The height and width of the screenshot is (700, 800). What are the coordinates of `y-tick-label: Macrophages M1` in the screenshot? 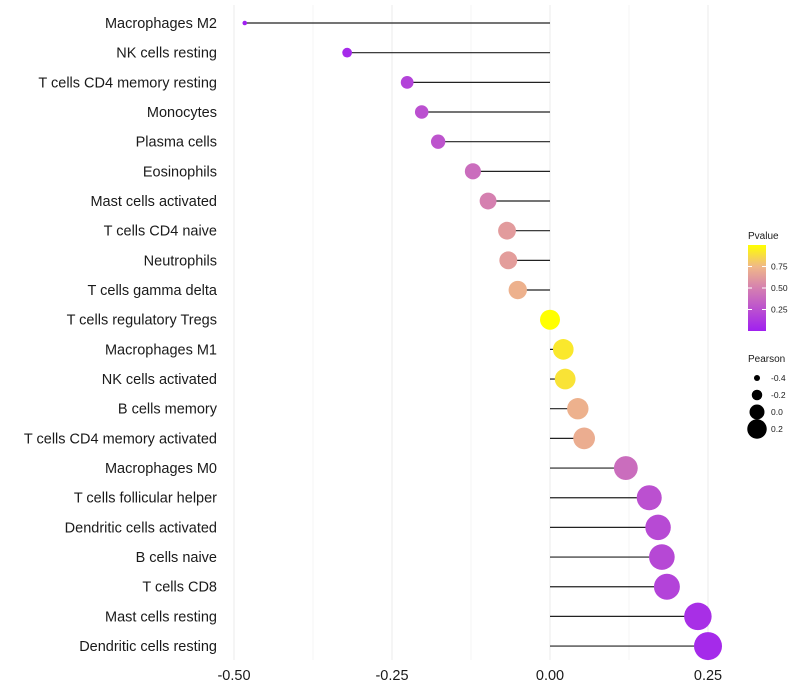 It's located at (161, 350).